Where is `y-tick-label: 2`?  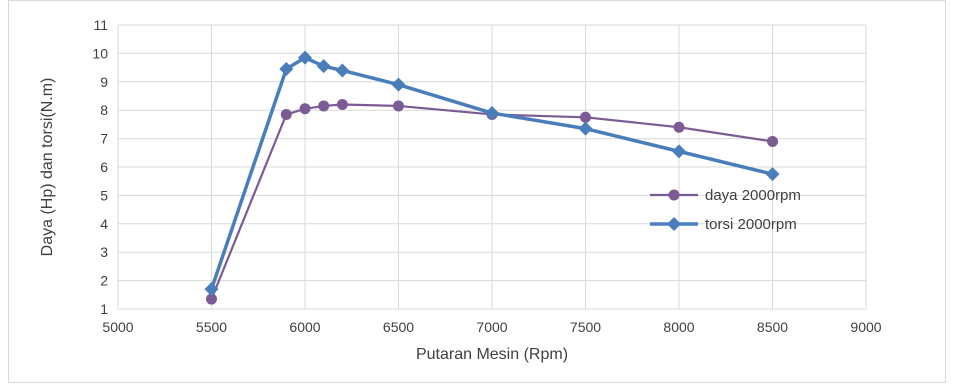 y-tick-label: 2 is located at coordinates (104, 281).